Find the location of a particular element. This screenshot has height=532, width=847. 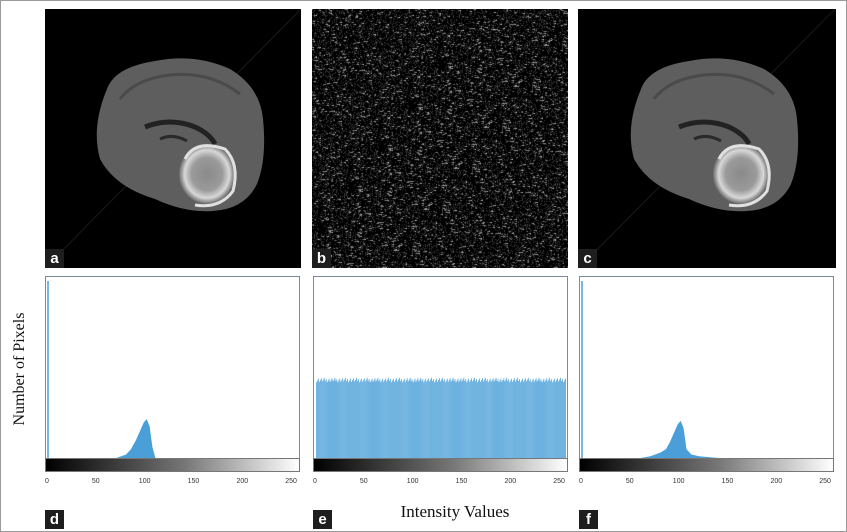

mri-decrypted-image is located at coordinates (707, 138).